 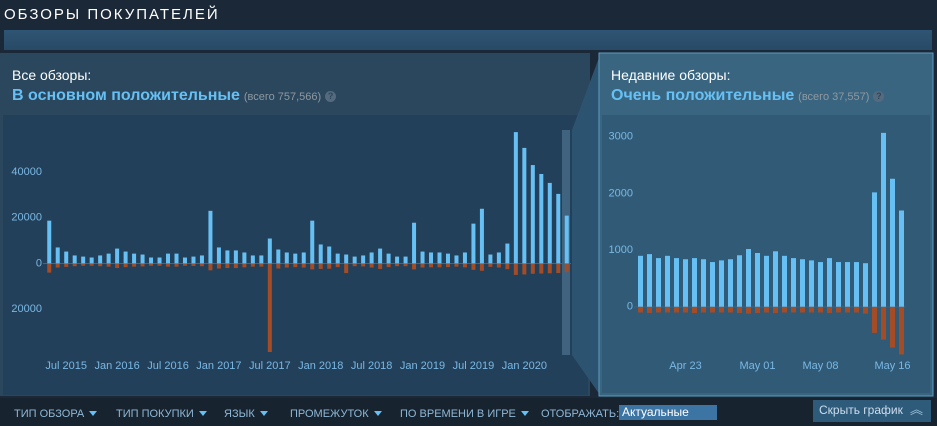 What do you see at coordinates (26, 172) in the screenshot?
I see `y-tick-label: 40000` at bounding box center [26, 172].